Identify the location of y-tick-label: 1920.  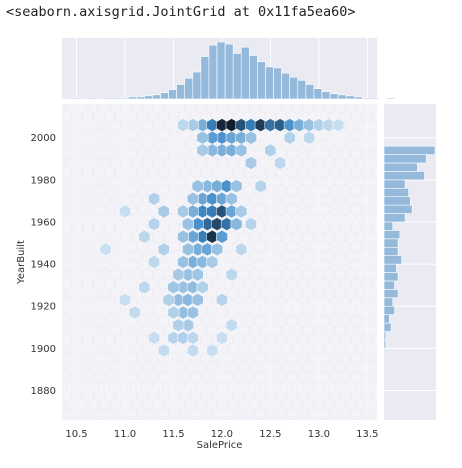
(43, 307).